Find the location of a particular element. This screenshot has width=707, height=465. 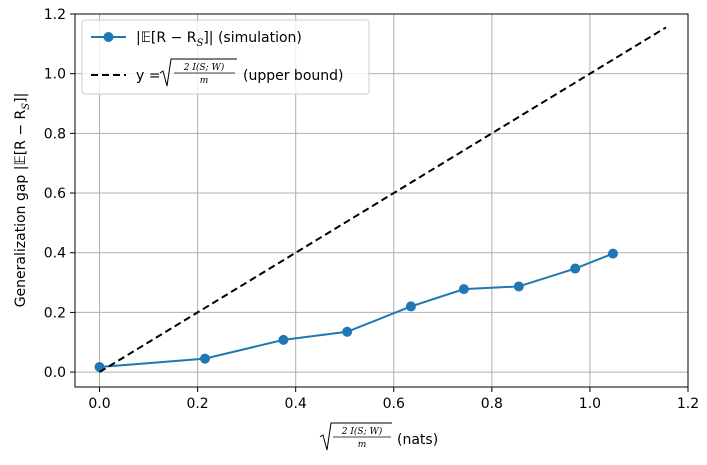

ylabel-main: Generalization gap |𝔼[R − R is located at coordinates (21, 208).